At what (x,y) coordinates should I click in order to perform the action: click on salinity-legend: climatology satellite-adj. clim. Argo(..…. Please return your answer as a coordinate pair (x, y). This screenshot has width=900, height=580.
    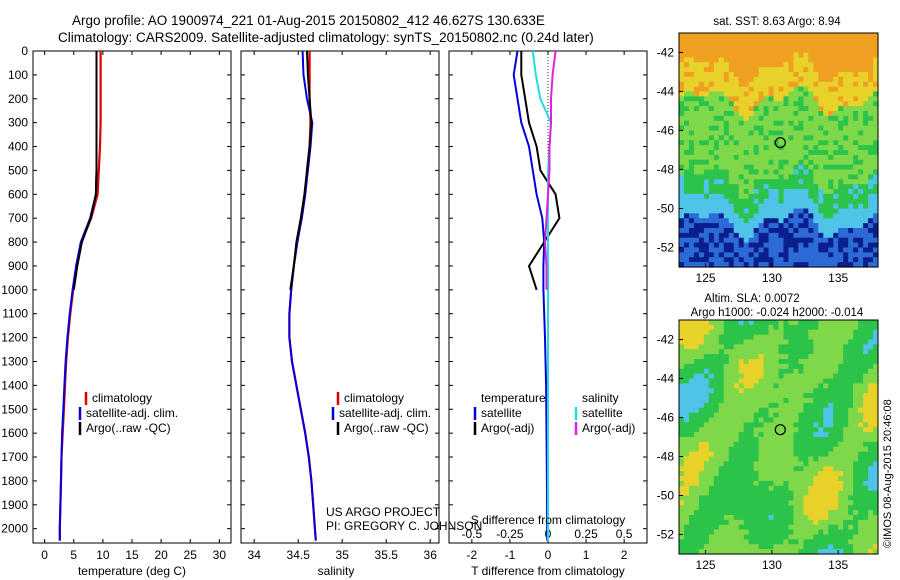
    Looking at the image, I should click on (381, 413).